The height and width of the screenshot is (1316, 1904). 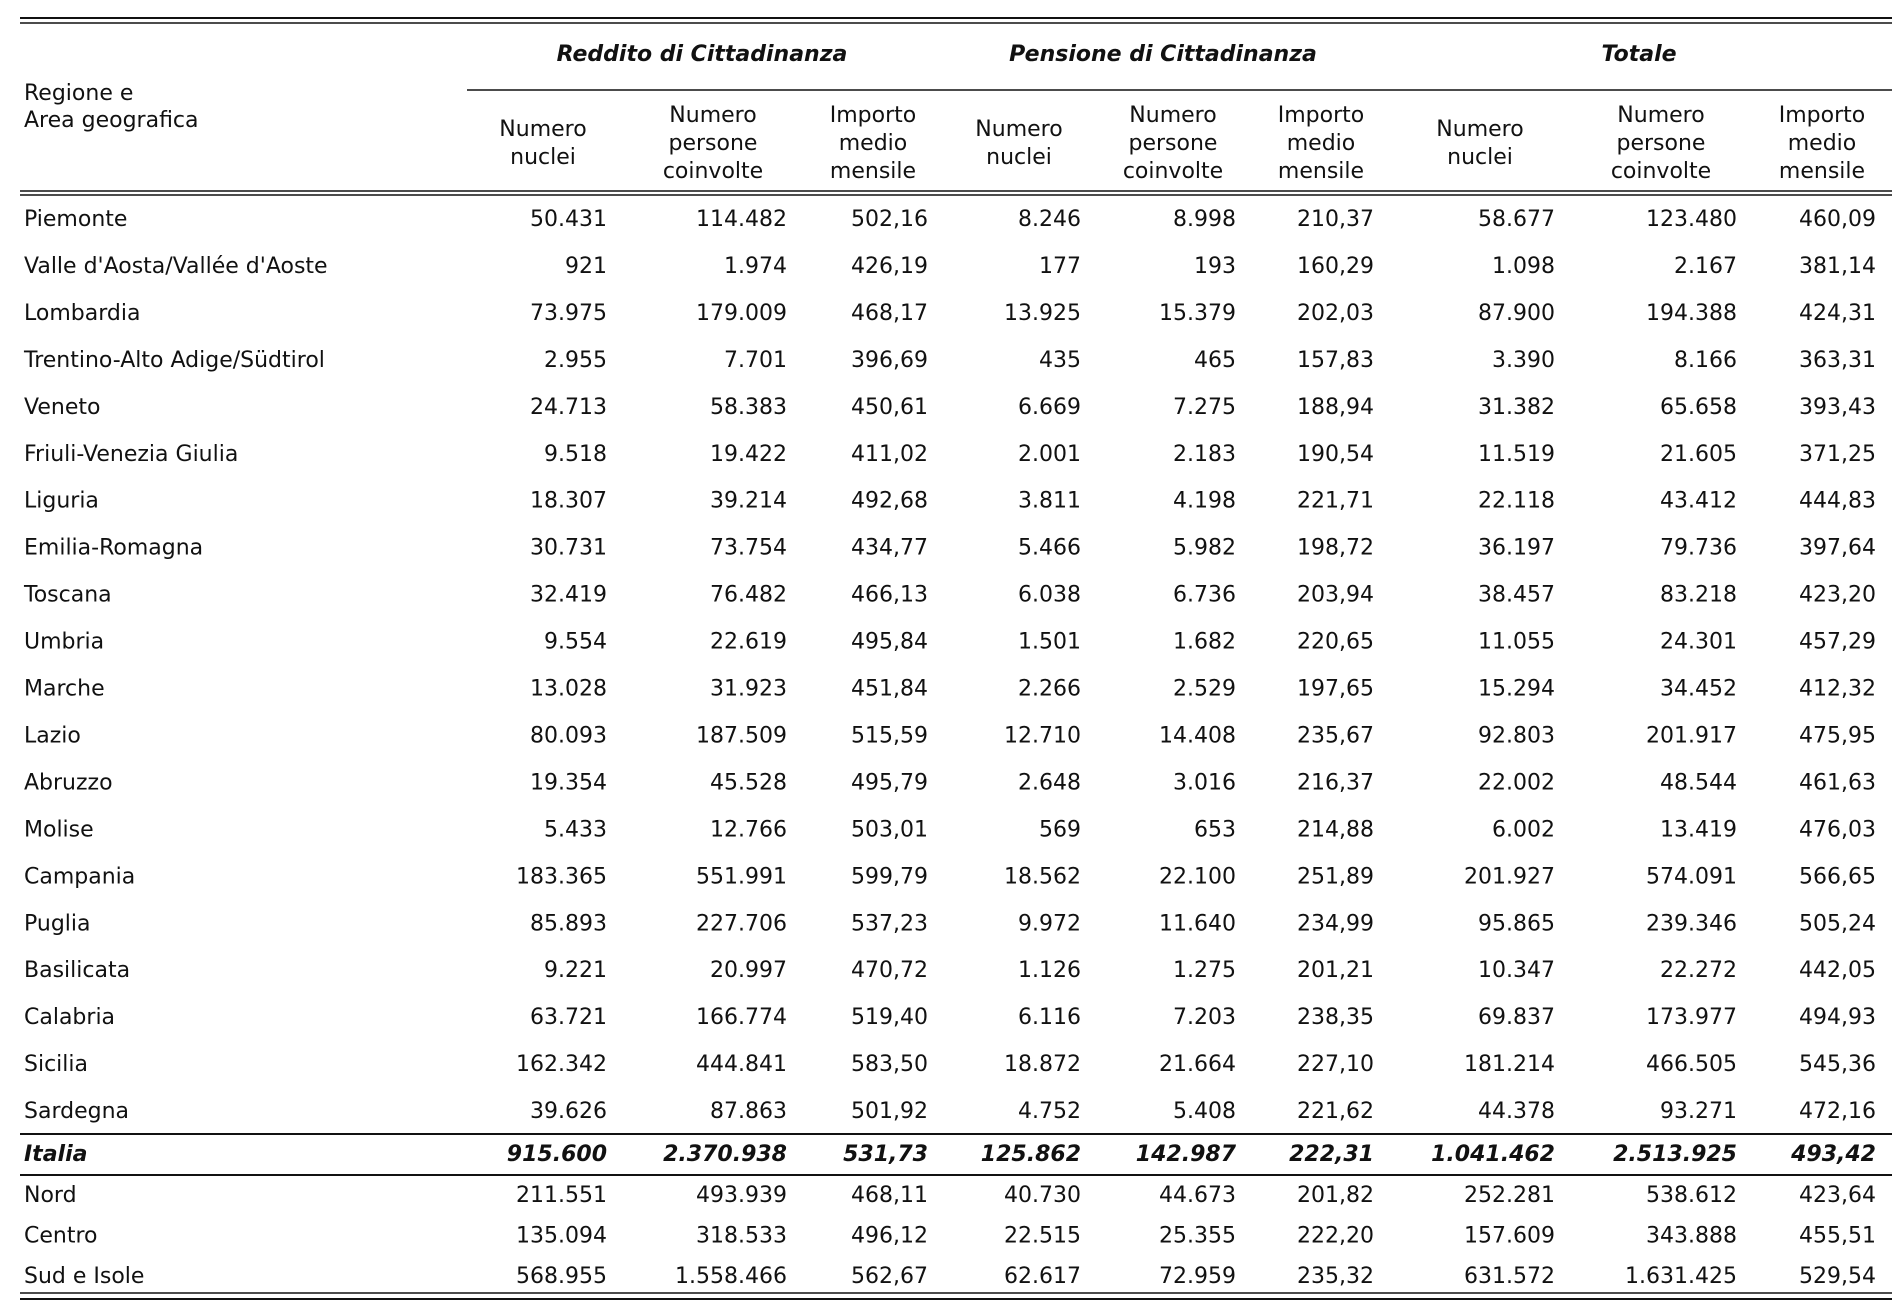 What do you see at coordinates (748, 501) in the screenshot?
I see `row-cell: 39.214` at bounding box center [748, 501].